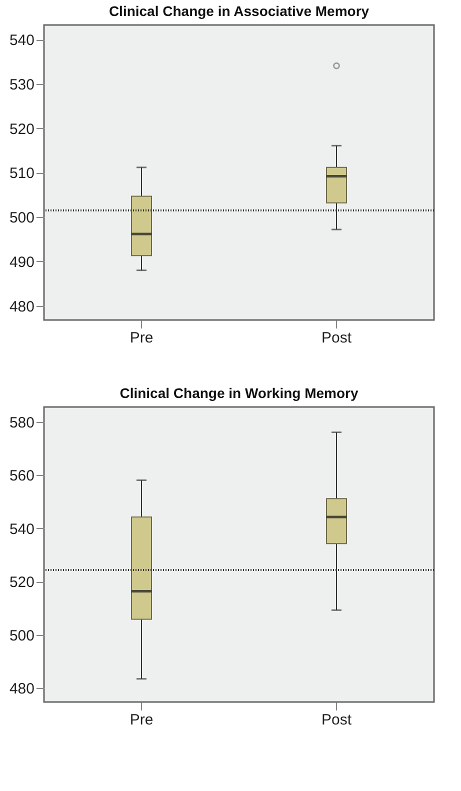 Image resolution: width=461 pixels, height=791 pixels. What do you see at coordinates (21, 85) in the screenshot?
I see `y-tick-label: 530` at bounding box center [21, 85].